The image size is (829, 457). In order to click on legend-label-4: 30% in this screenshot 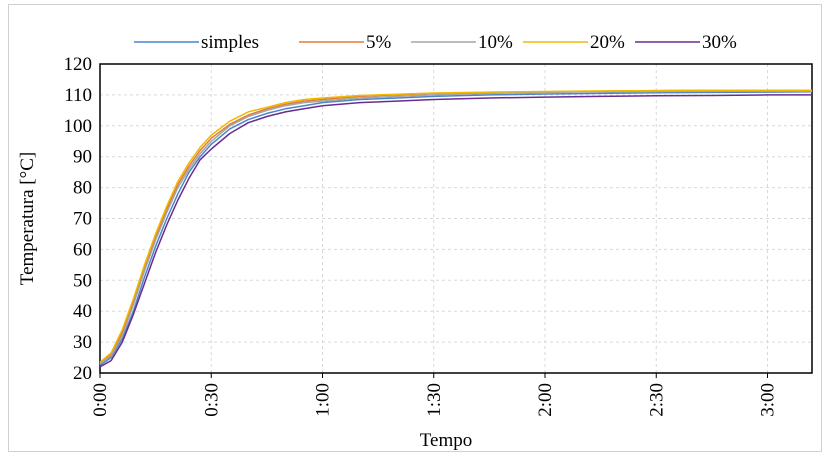, I will do `click(719, 42)`.